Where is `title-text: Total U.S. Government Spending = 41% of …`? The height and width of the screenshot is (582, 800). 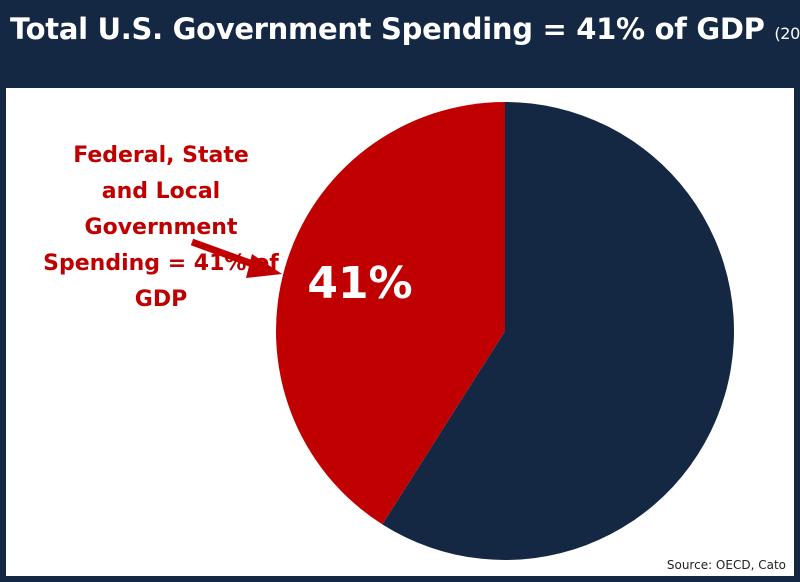 title-text: Total U.S. Government Spending = 41% of … is located at coordinates (387, 29).